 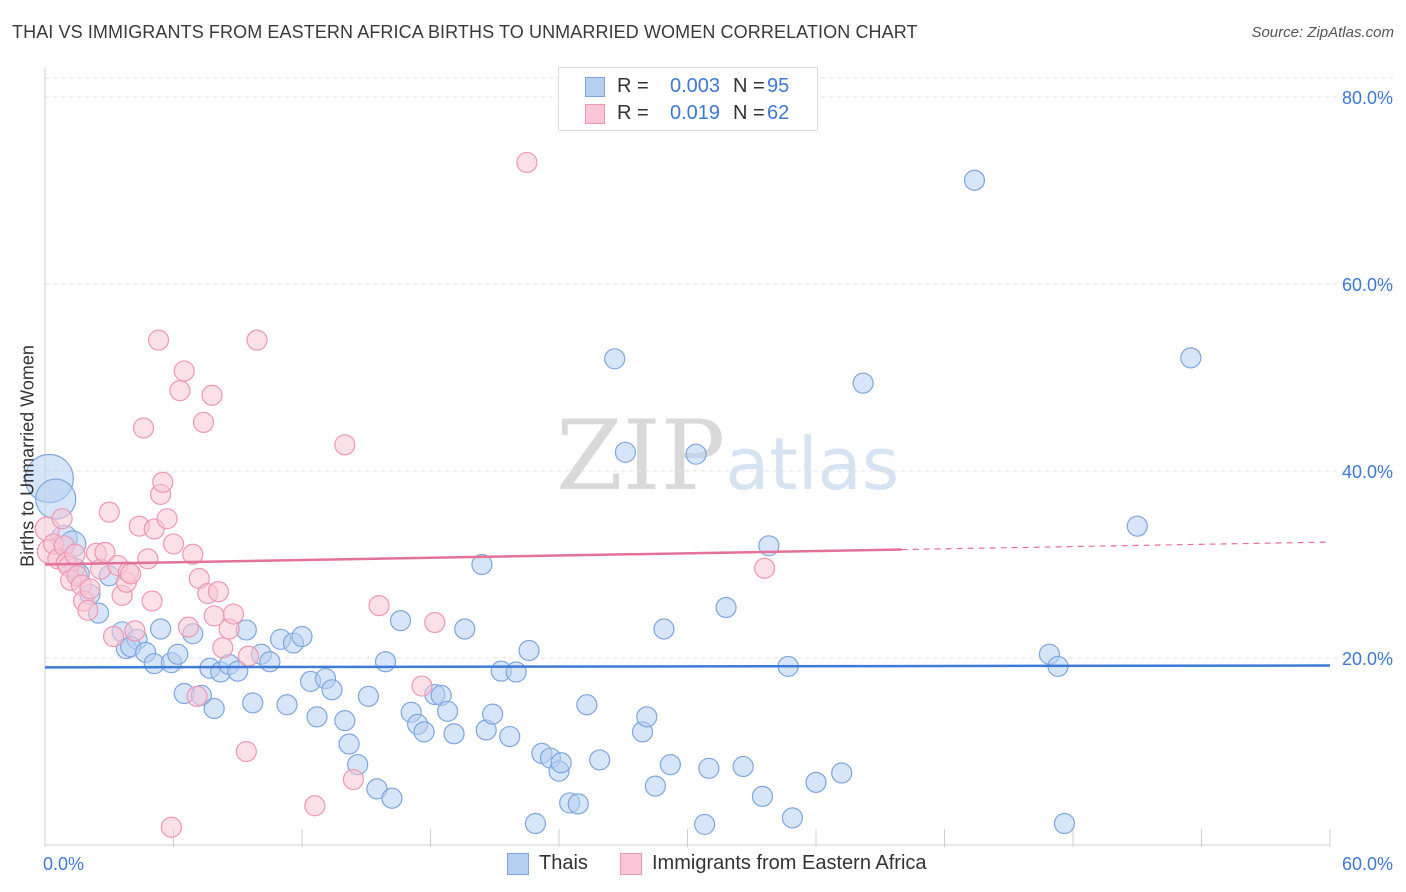 What do you see at coordinates (695, 86) in the screenshot?
I see `legend-r-value: 0.003` at bounding box center [695, 86].